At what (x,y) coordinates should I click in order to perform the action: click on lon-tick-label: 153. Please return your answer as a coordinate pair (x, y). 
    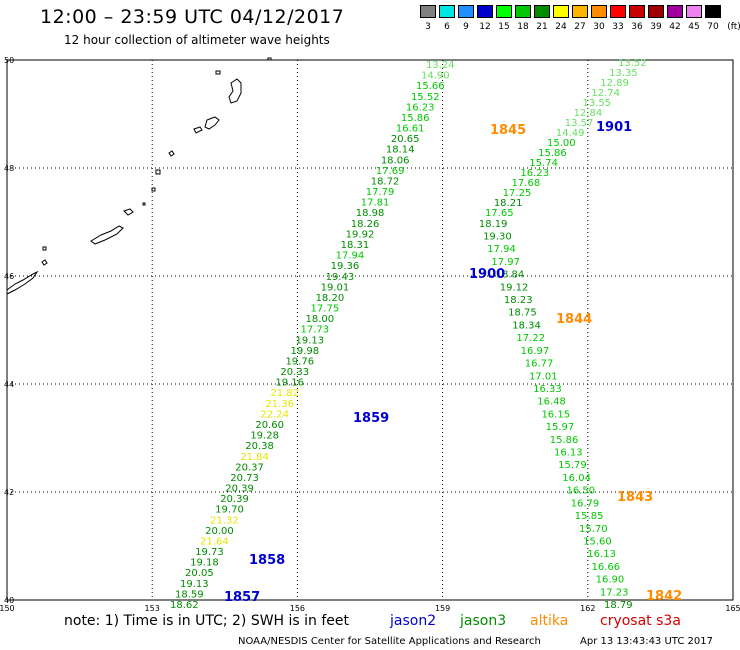
    Looking at the image, I should click on (152, 608).